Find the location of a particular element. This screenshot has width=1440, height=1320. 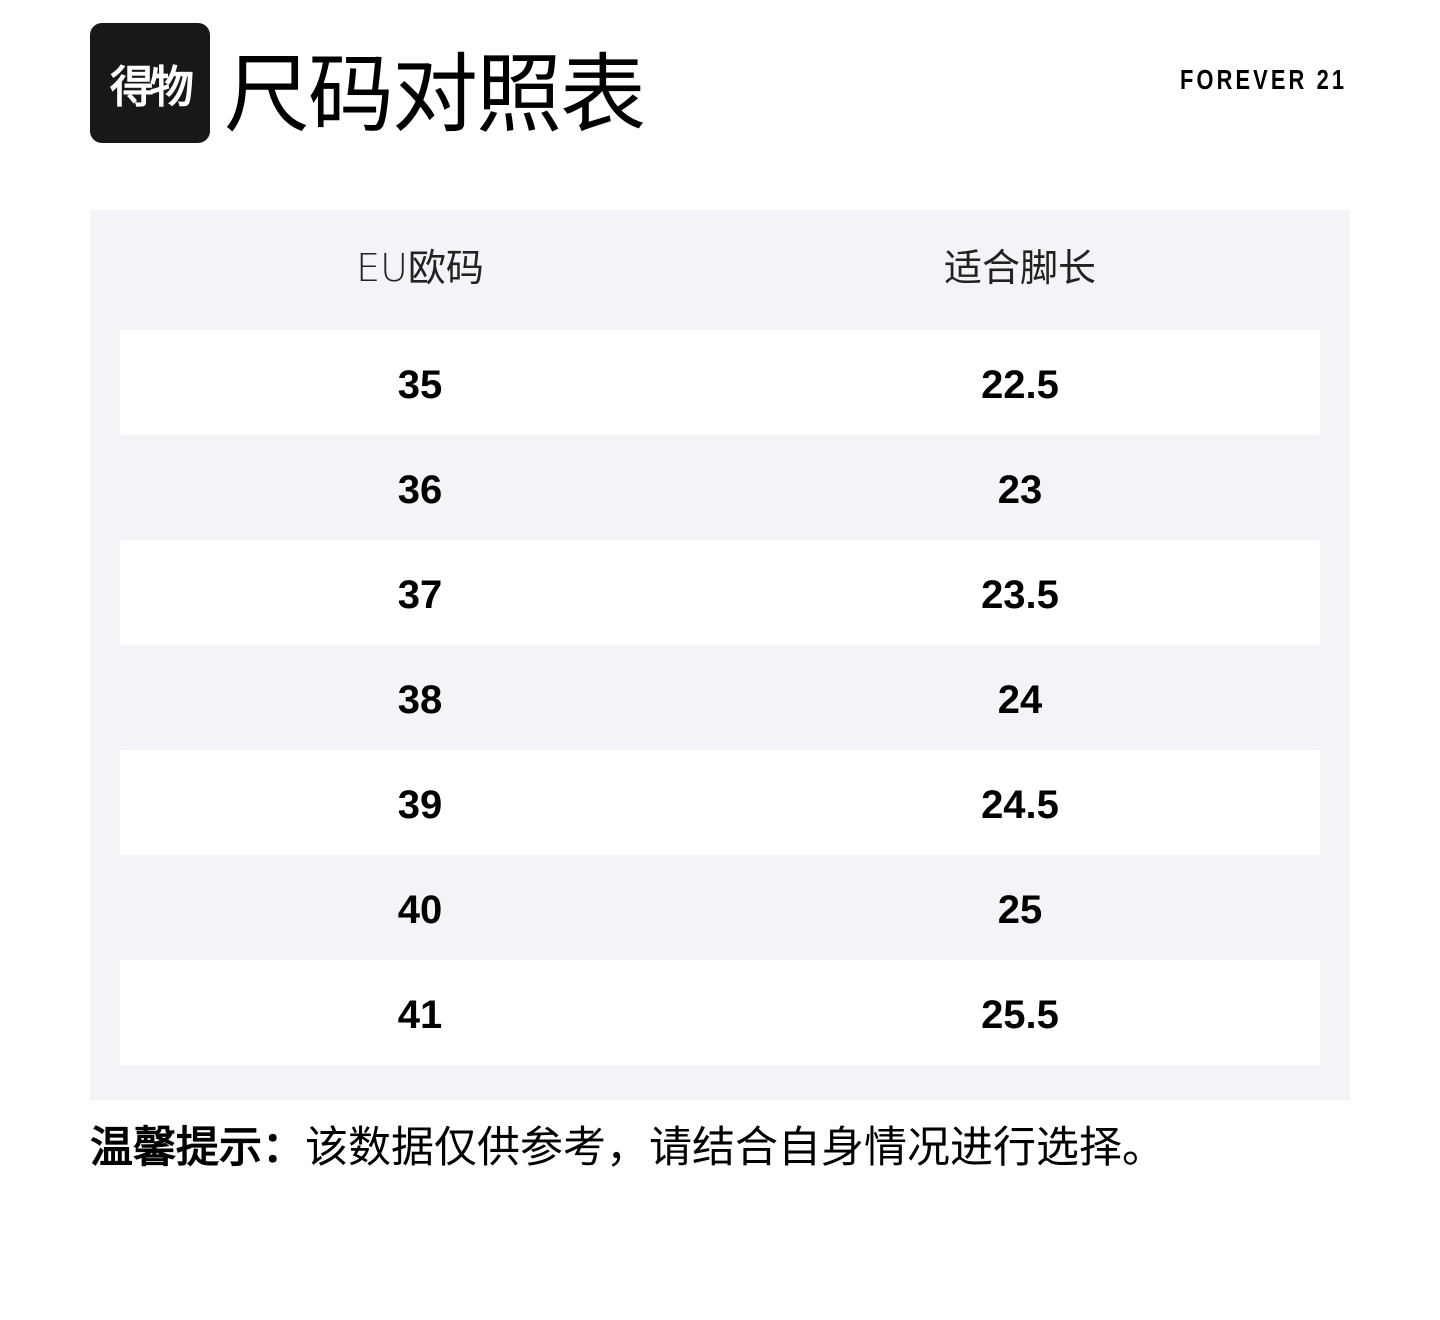

cell-length: 24 is located at coordinates (1020, 700).